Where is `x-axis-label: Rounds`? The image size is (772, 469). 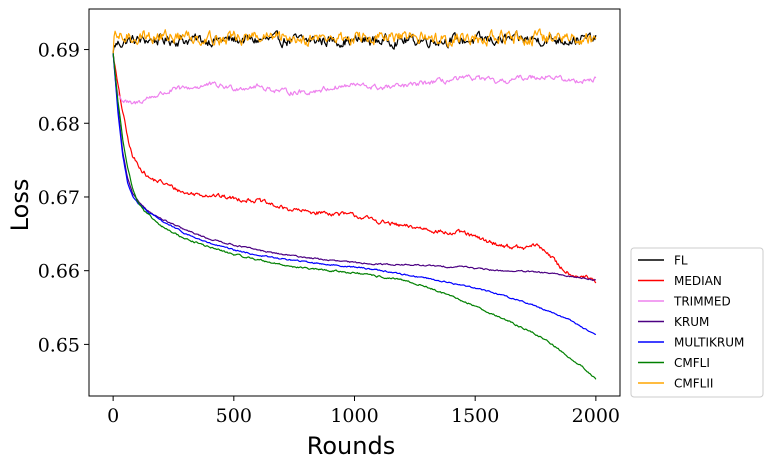 x-axis-label: Rounds is located at coordinates (351, 446).